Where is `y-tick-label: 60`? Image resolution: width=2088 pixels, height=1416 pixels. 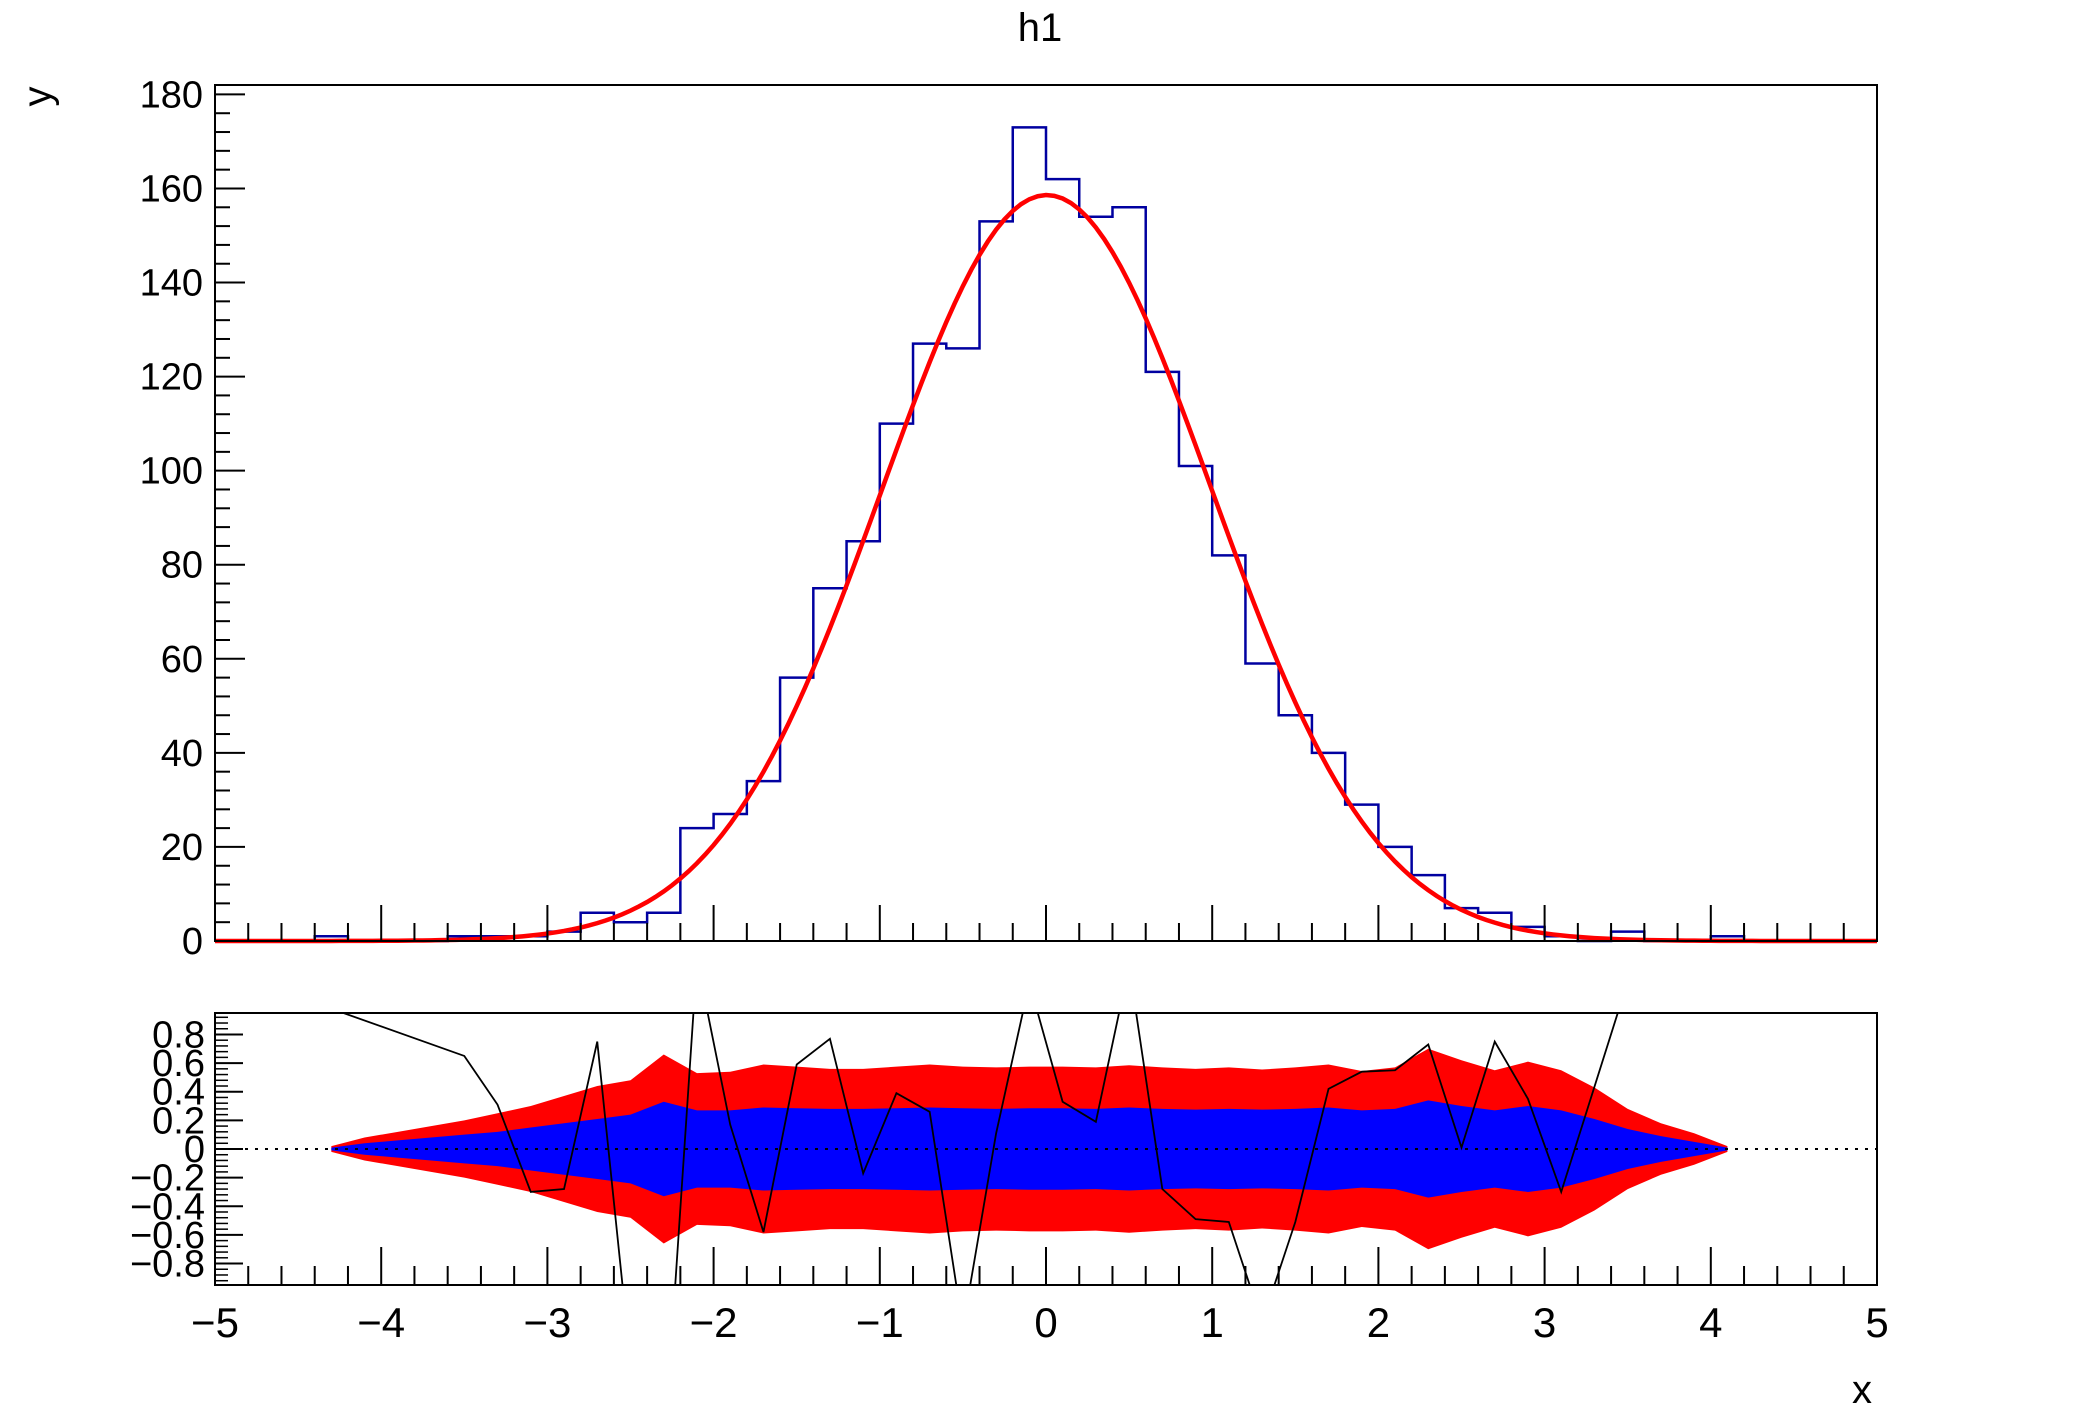 y-tick-label: 60 is located at coordinates (182, 660).